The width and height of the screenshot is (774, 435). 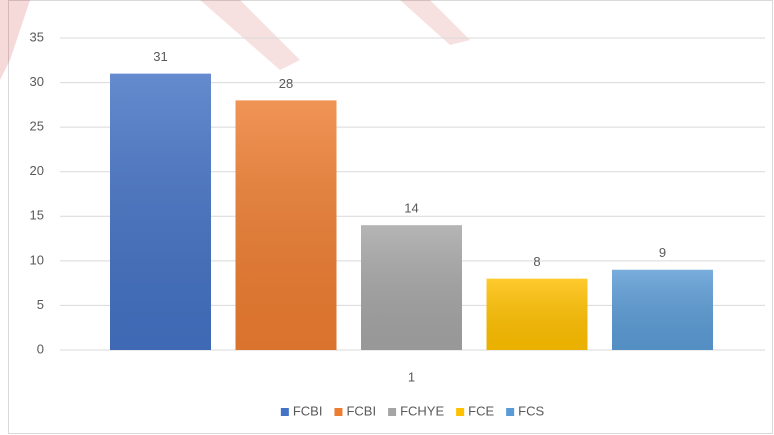 What do you see at coordinates (286, 83) in the screenshot?
I see `data-label: 28` at bounding box center [286, 83].